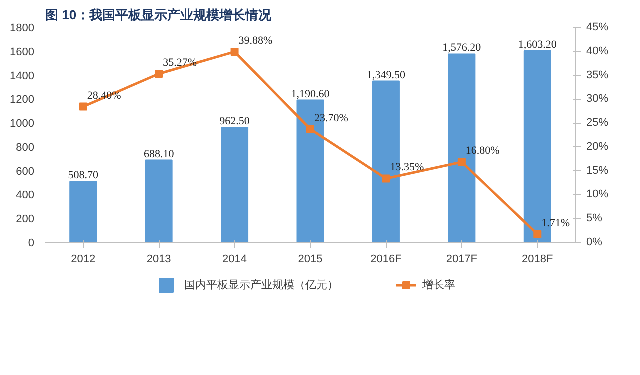 The width and height of the screenshot is (640, 375). I want to click on x-tick-label: 2014, so click(235, 260).